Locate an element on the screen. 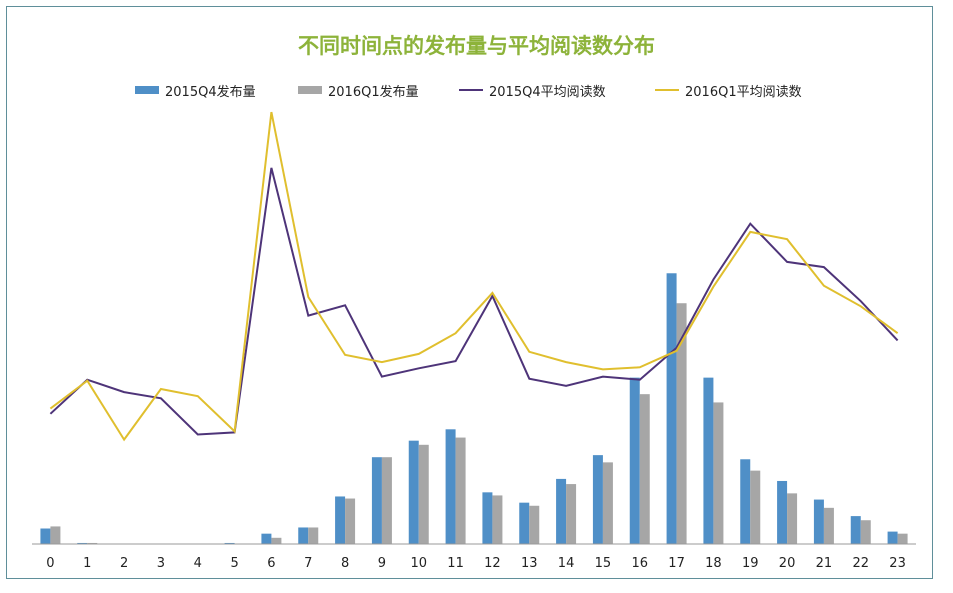 The image size is (953, 593). x-tick-label: 4 is located at coordinates (198, 563).